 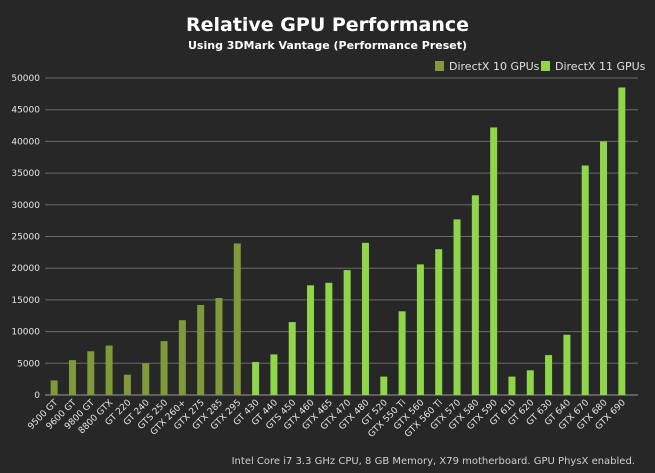 I want to click on y-tick-label: 30000, so click(x=25, y=206).